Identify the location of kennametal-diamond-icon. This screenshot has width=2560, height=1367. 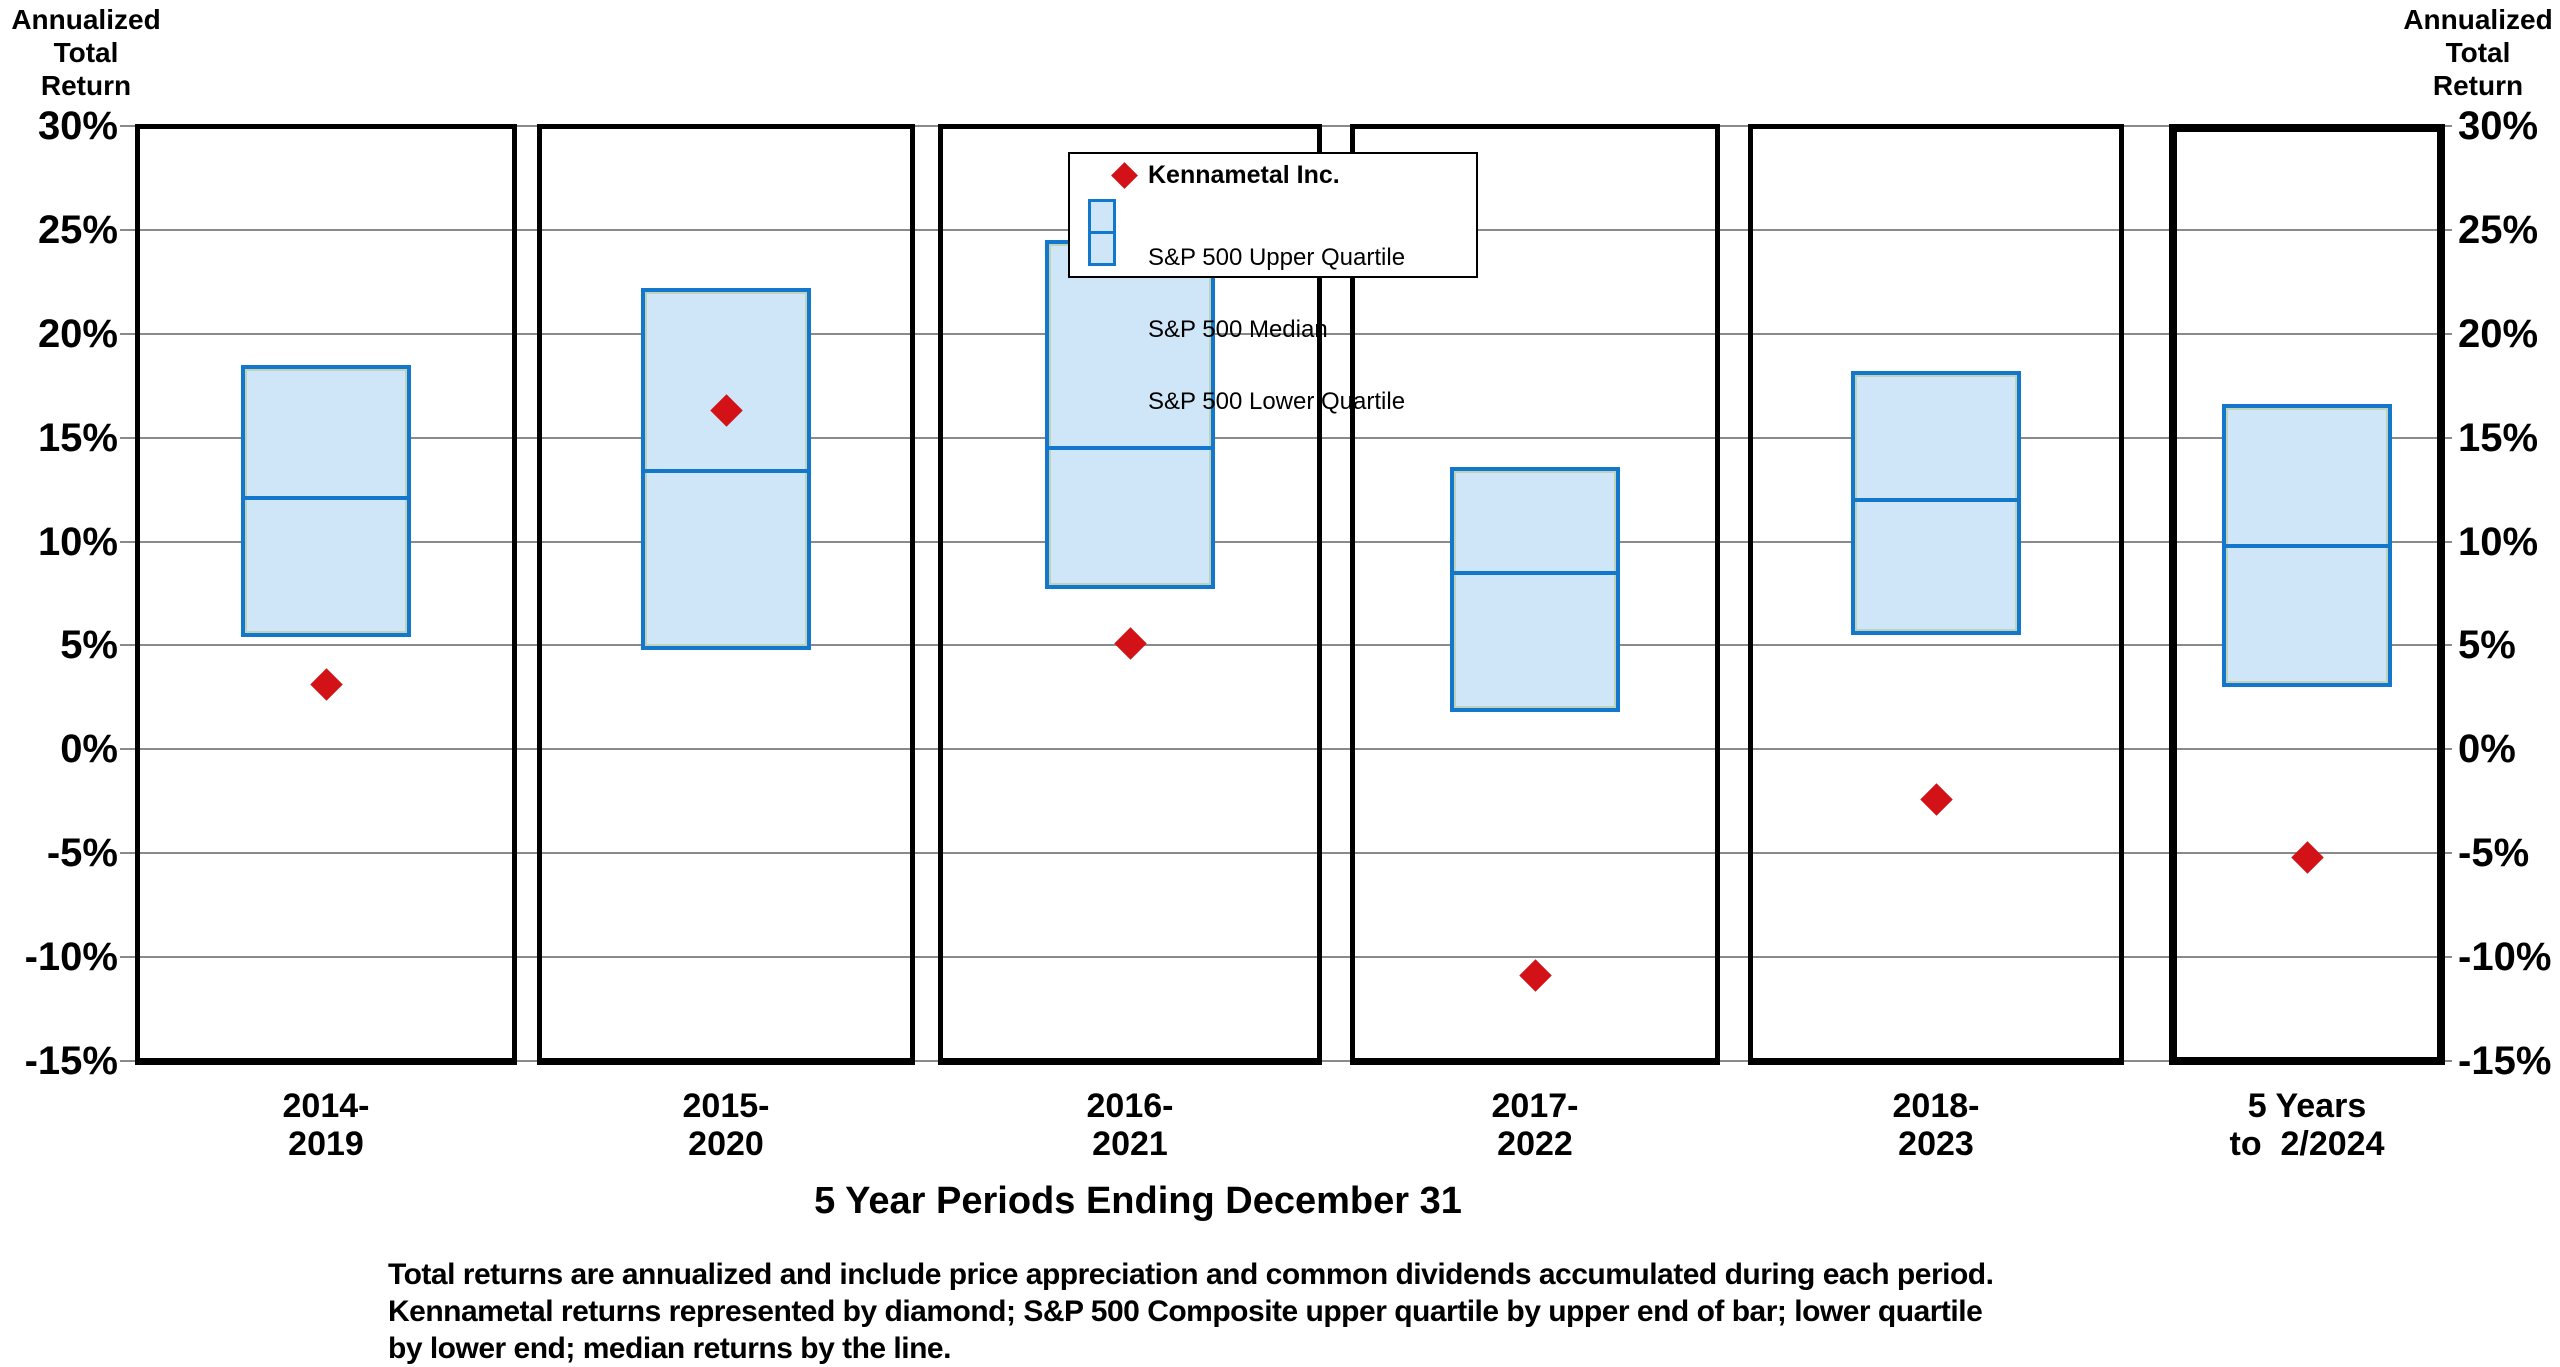
(1124, 175).